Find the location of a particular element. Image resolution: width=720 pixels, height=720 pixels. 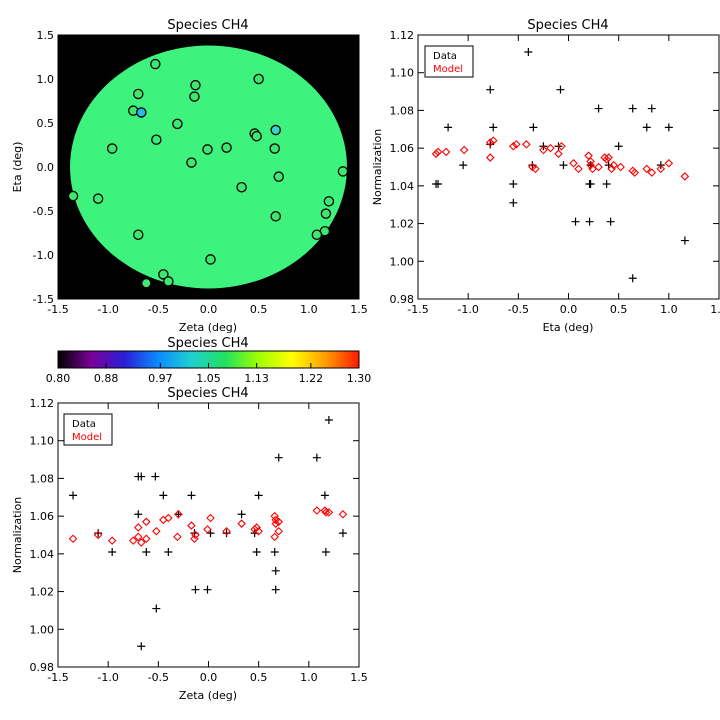

x-tick-label: 0.0 is located at coordinates (569, 309).